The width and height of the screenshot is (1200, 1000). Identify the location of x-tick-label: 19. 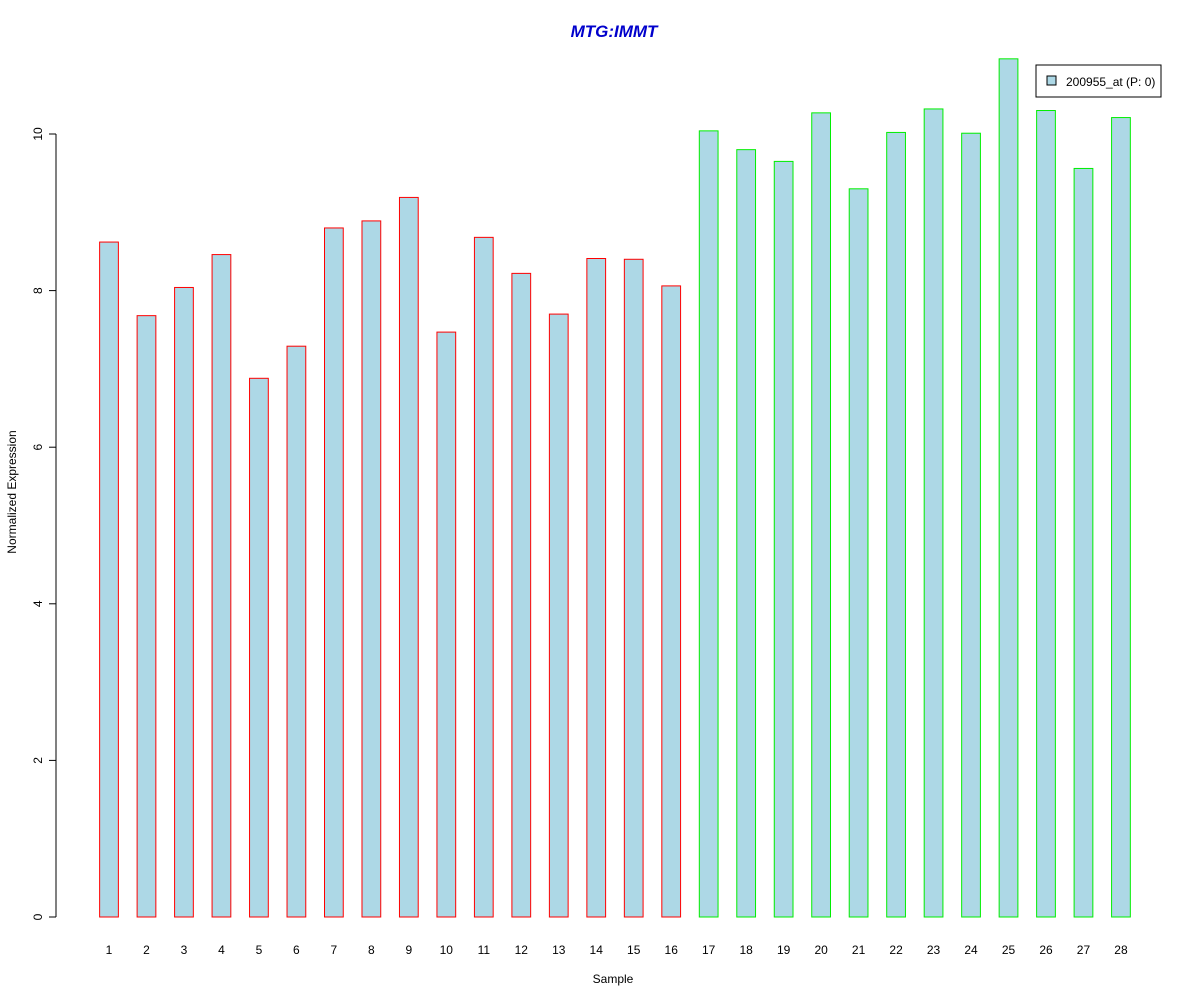
(784, 950).